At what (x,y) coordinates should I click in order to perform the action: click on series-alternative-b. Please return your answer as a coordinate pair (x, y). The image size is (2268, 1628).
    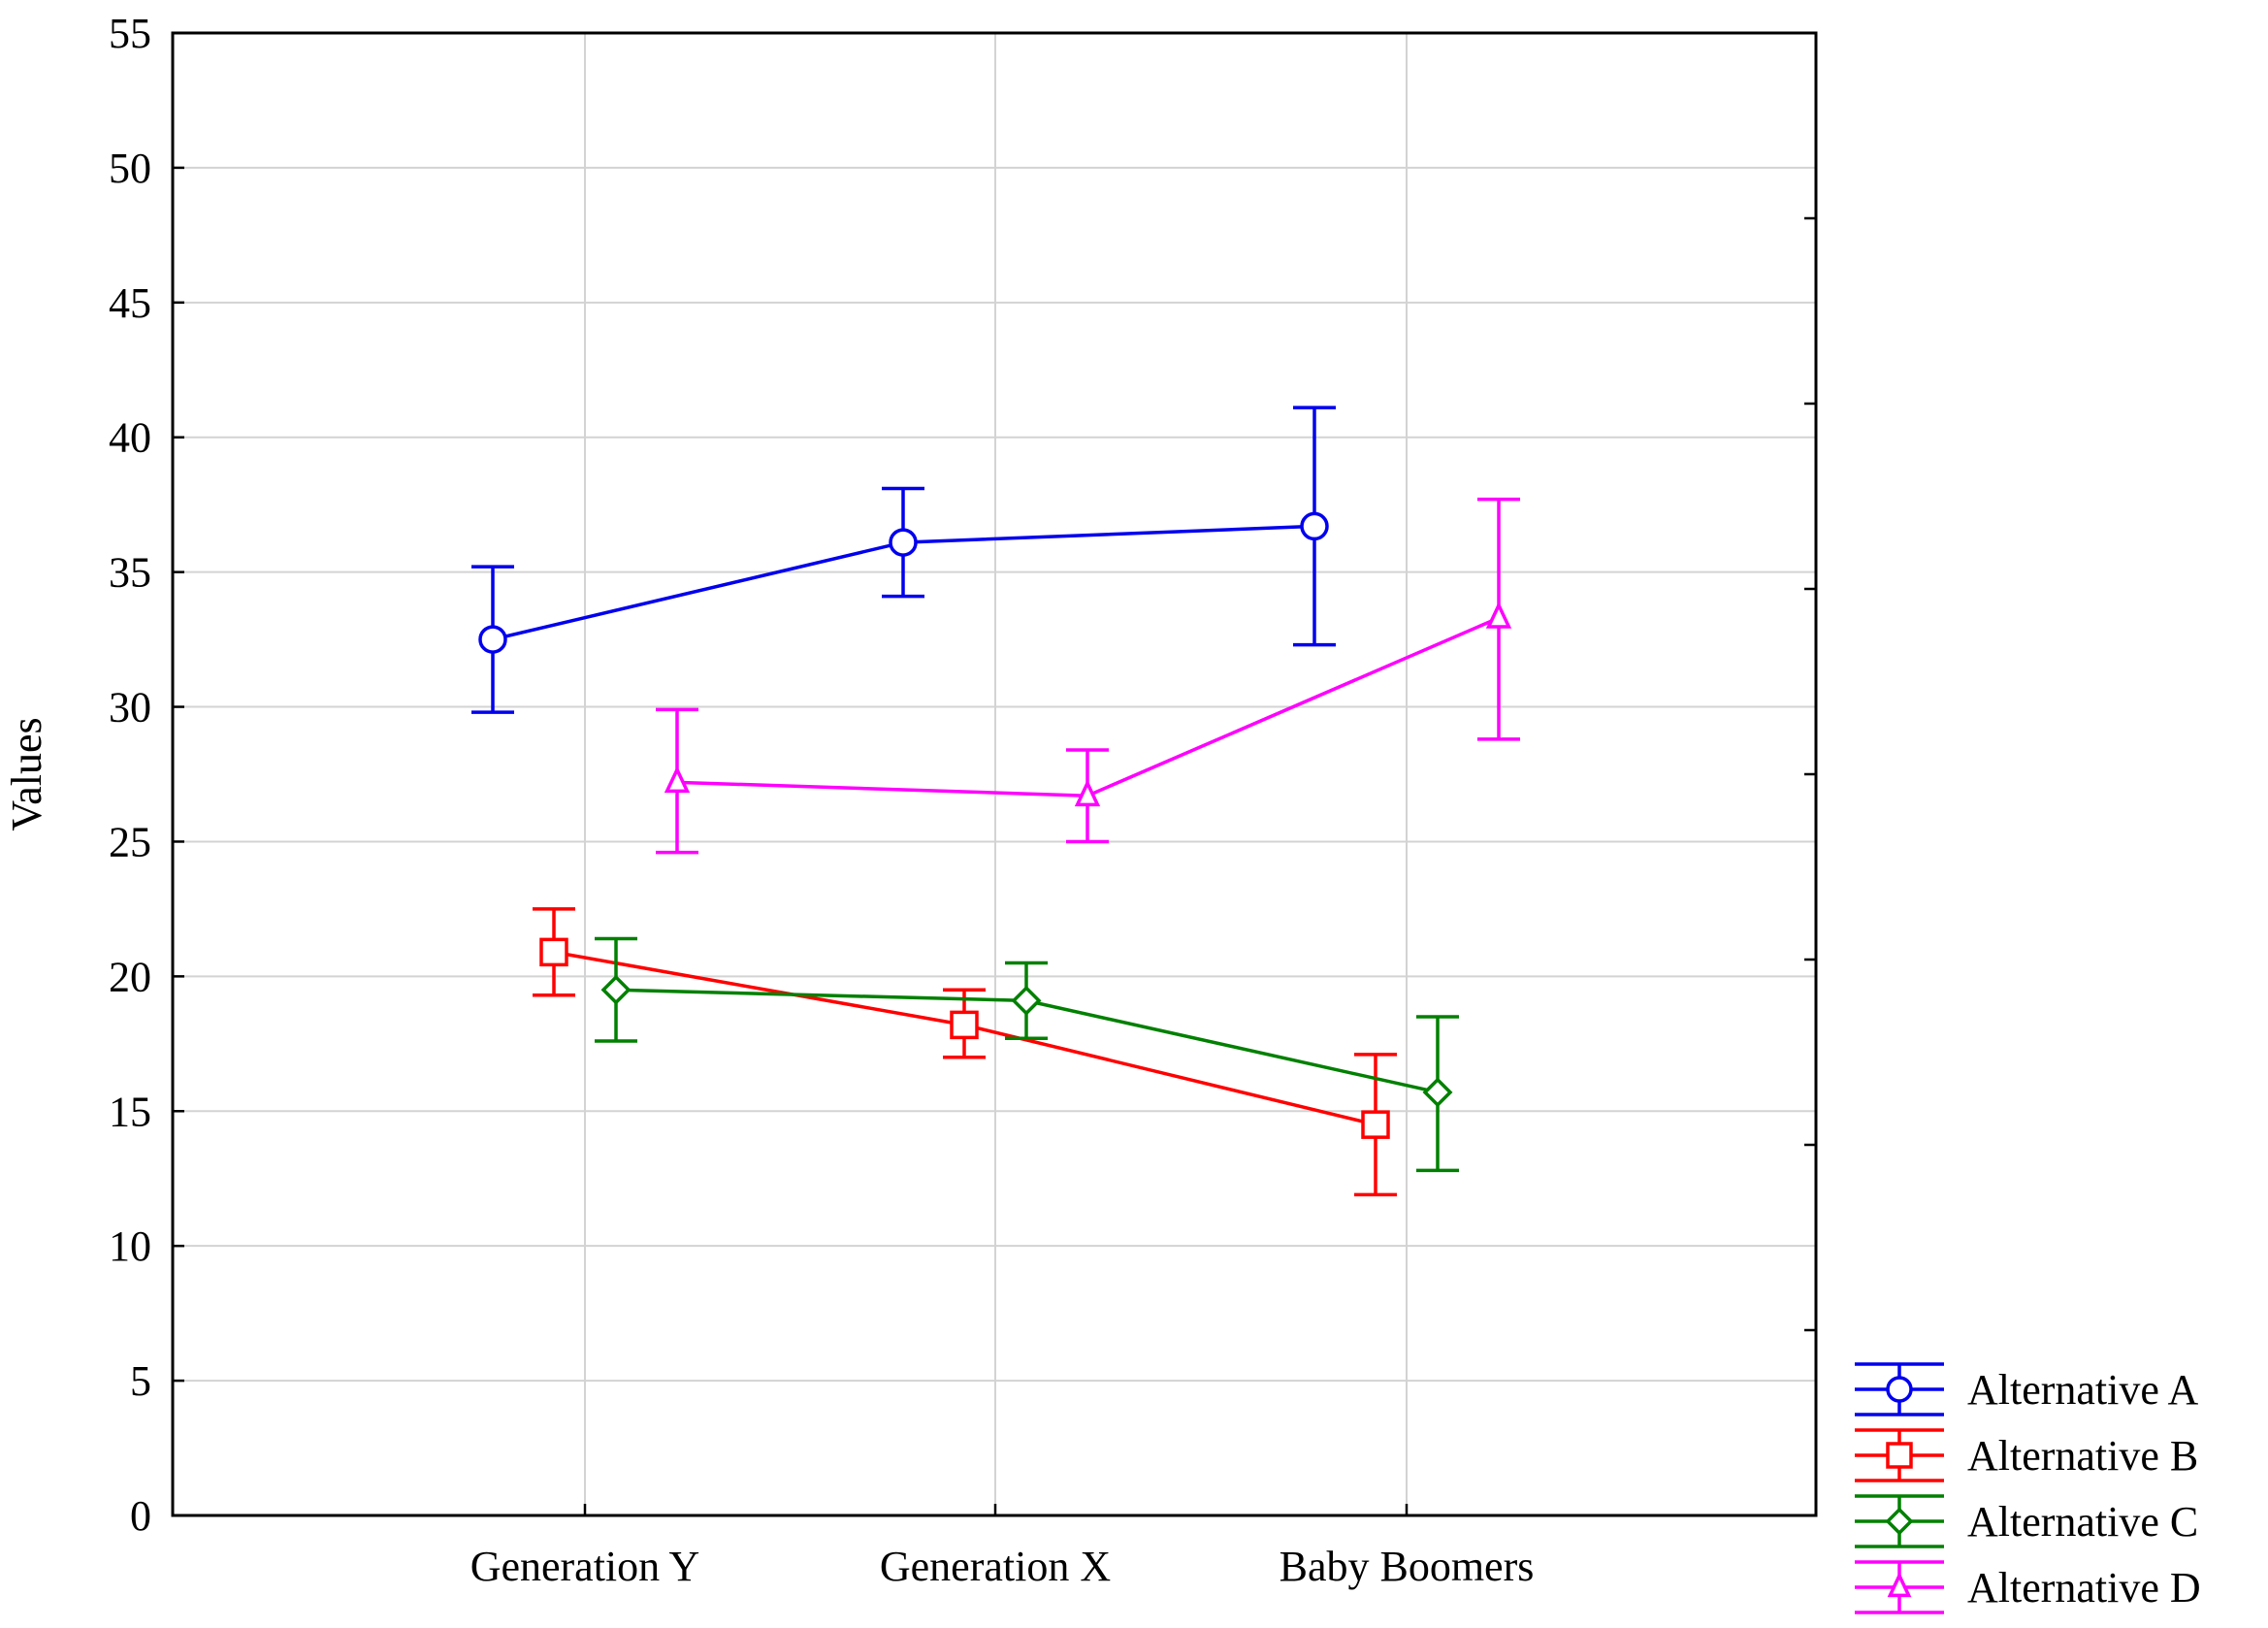
    Looking at the image, I should click on (965, 1052).